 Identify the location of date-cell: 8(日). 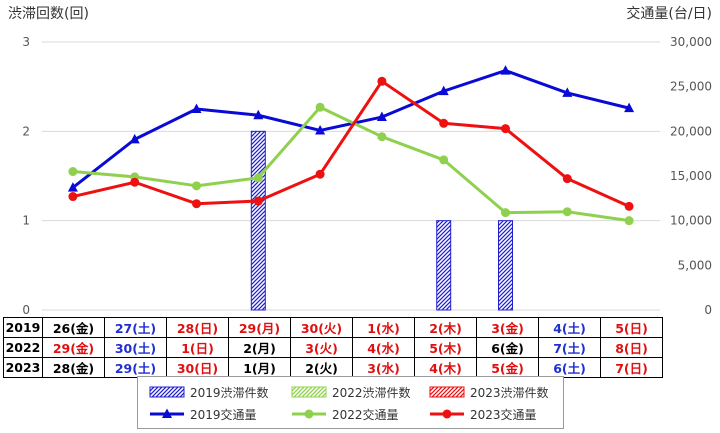
(631, 347).